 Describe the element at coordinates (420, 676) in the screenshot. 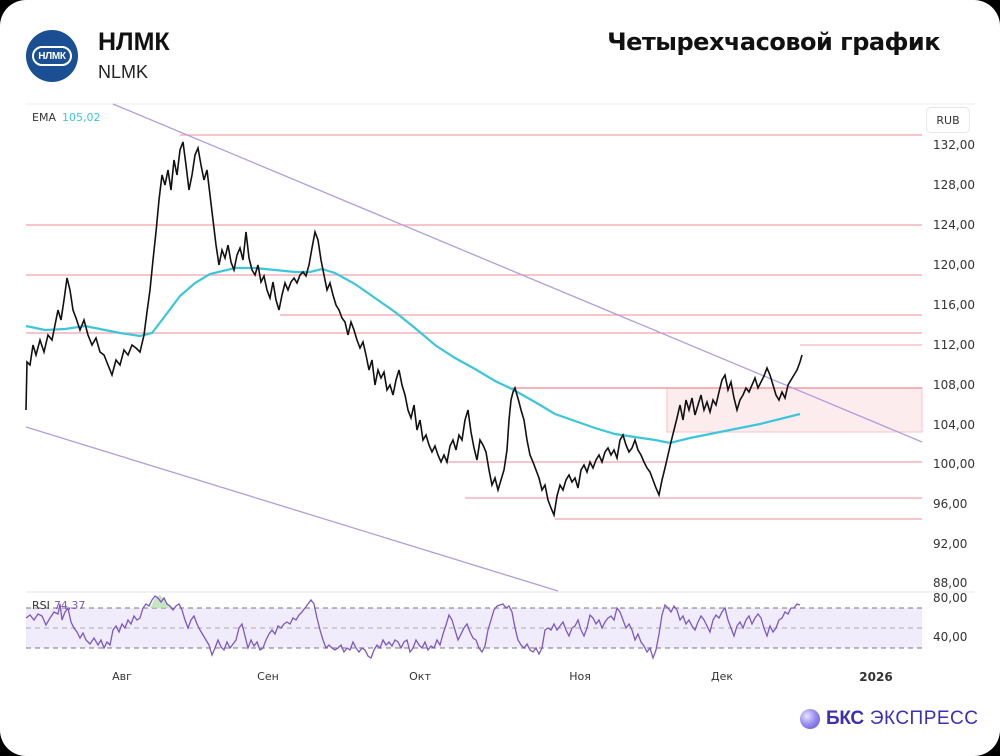

I see `time-tick: Окт` at that location.